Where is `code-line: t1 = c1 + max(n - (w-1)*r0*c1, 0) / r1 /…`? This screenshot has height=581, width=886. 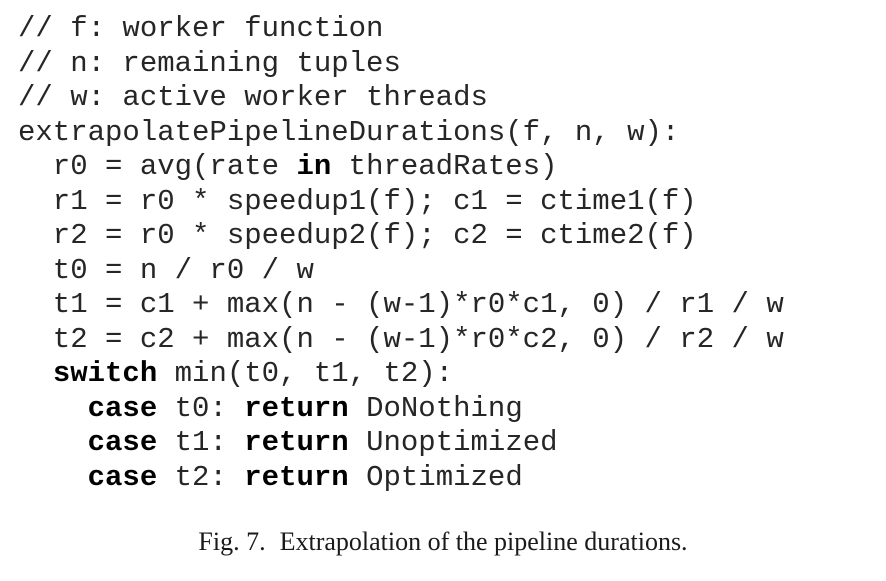
code-line: t1 = c1 + max(n - (w-1)*r0*c1, 0) / r1 /… is located at coordinates (401, 305).